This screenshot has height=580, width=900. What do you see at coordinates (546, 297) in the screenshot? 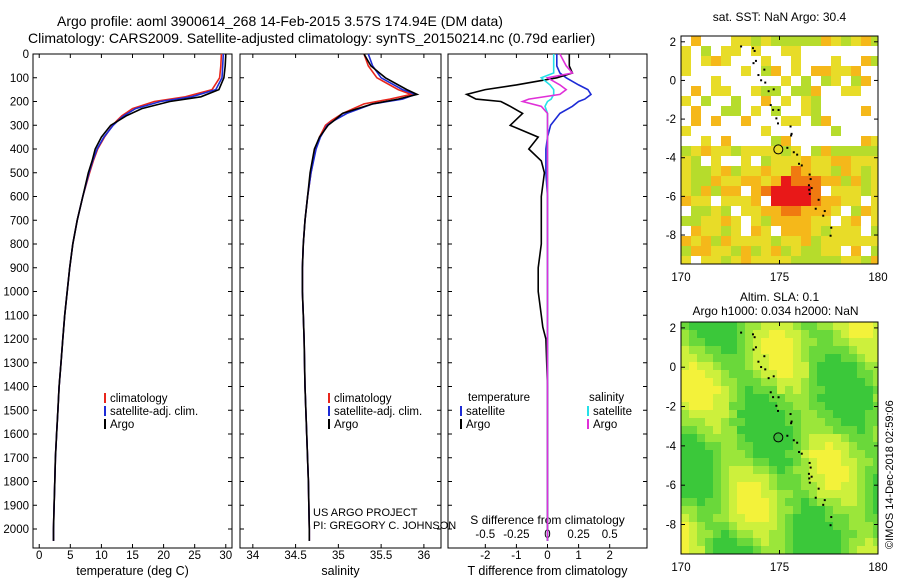
I see `series-line-salinity-Argo` at bounding box center [546, 297].